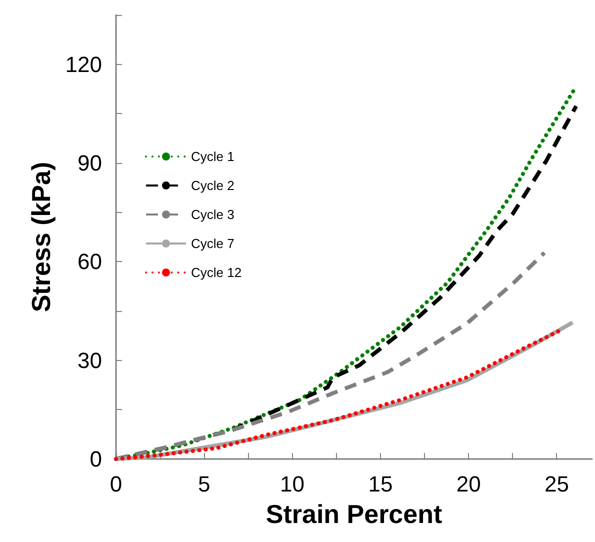 The image size is (595, 542). Describe the element at coordinates (116, 484) in the screenshot. I see `x-tick-label: 0` at that location.